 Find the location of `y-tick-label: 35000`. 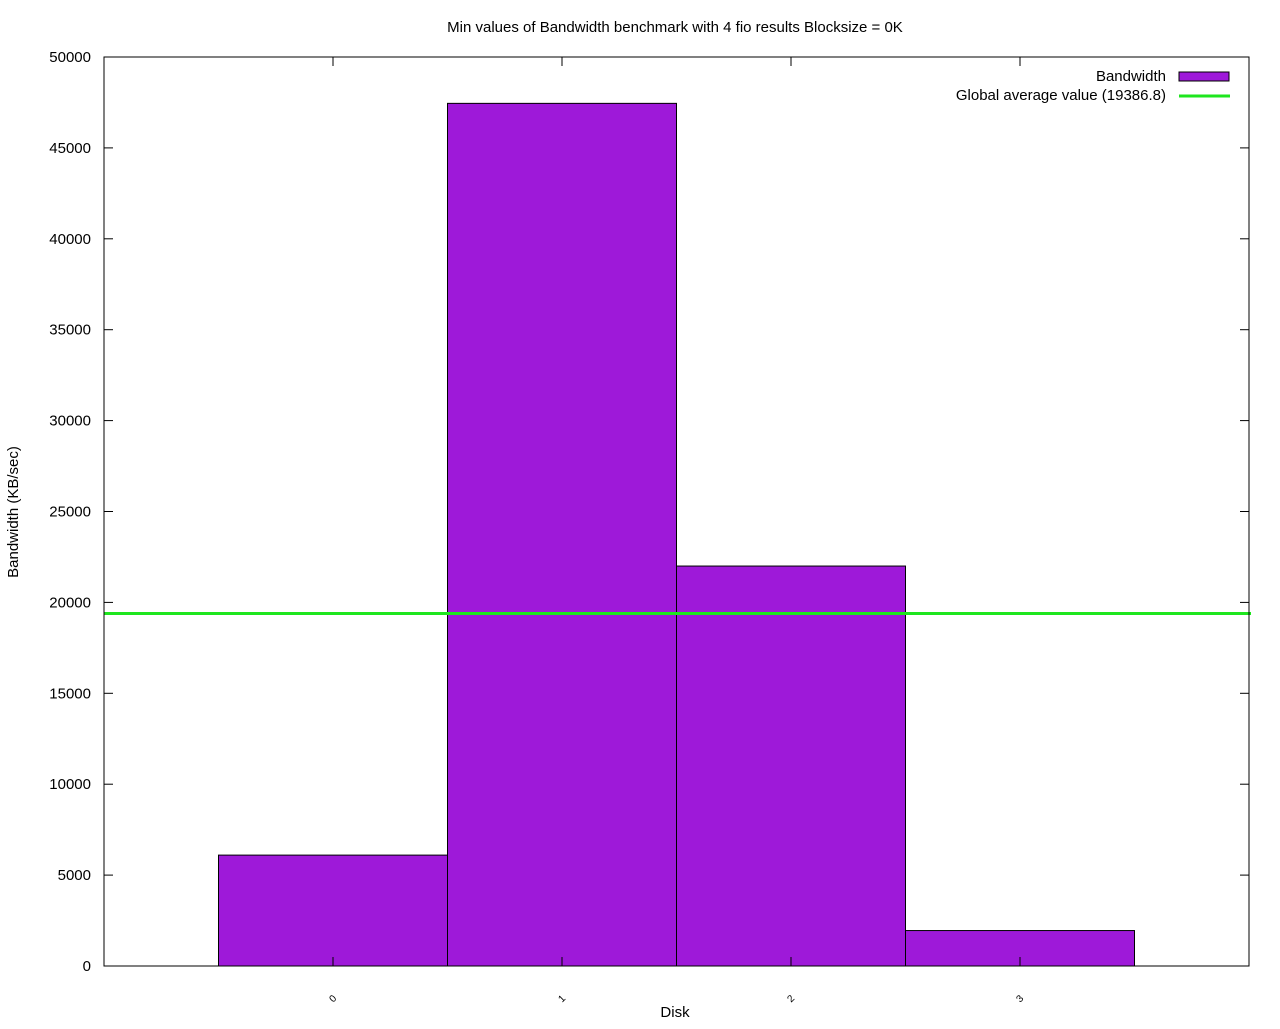

y-tick-label: 35000 is located at coordinates (70, 330).